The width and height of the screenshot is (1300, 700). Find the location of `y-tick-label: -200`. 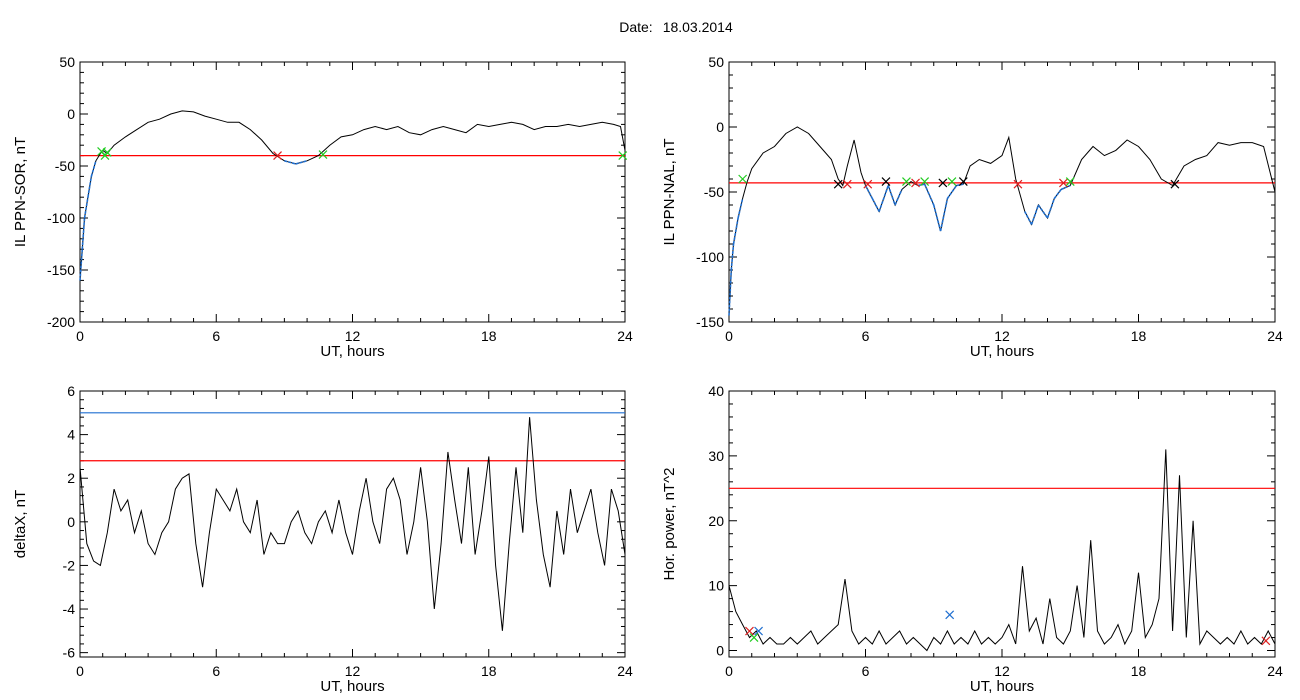

y-tick-label: -200 is located at coordinates (61, 322).